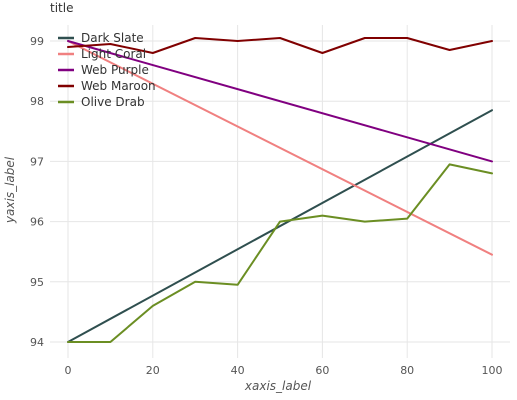 The height and width of the screenshot is (400, 517). I want to click on legend-label-web-purple: Web Purple, so click(115, 70).